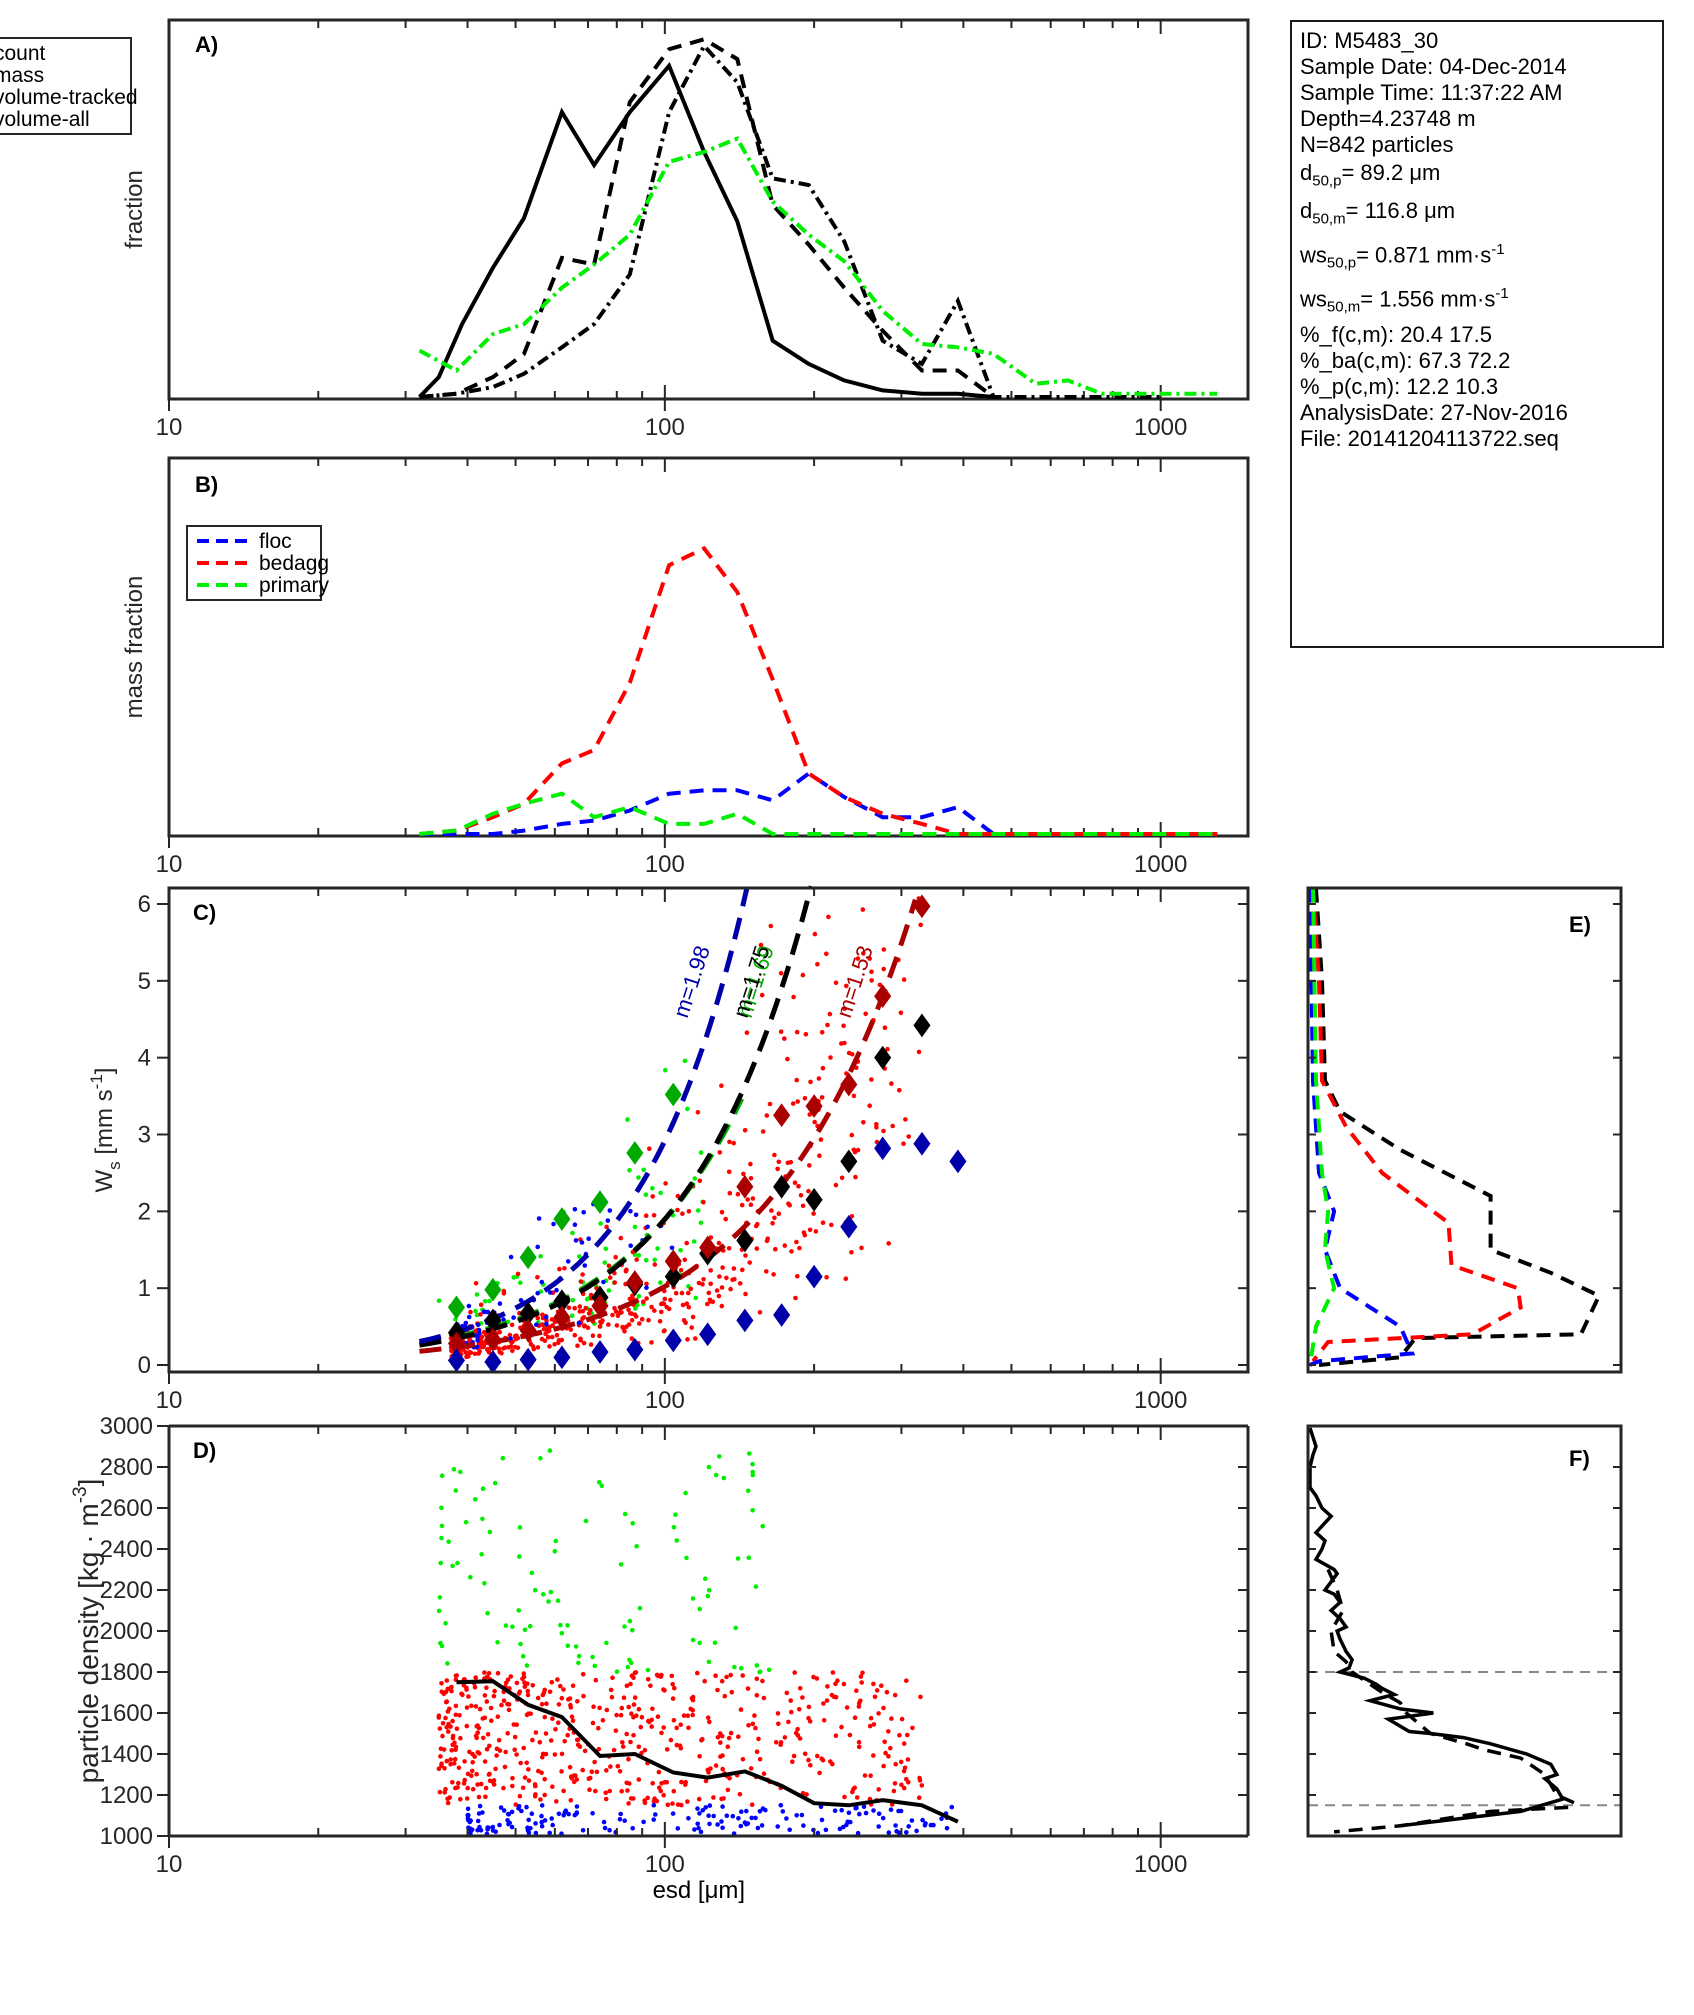  Describe the element at coordinates (126, 1467) in the screenshot. I see `panel-d-ytick-label: 2800` at that location.